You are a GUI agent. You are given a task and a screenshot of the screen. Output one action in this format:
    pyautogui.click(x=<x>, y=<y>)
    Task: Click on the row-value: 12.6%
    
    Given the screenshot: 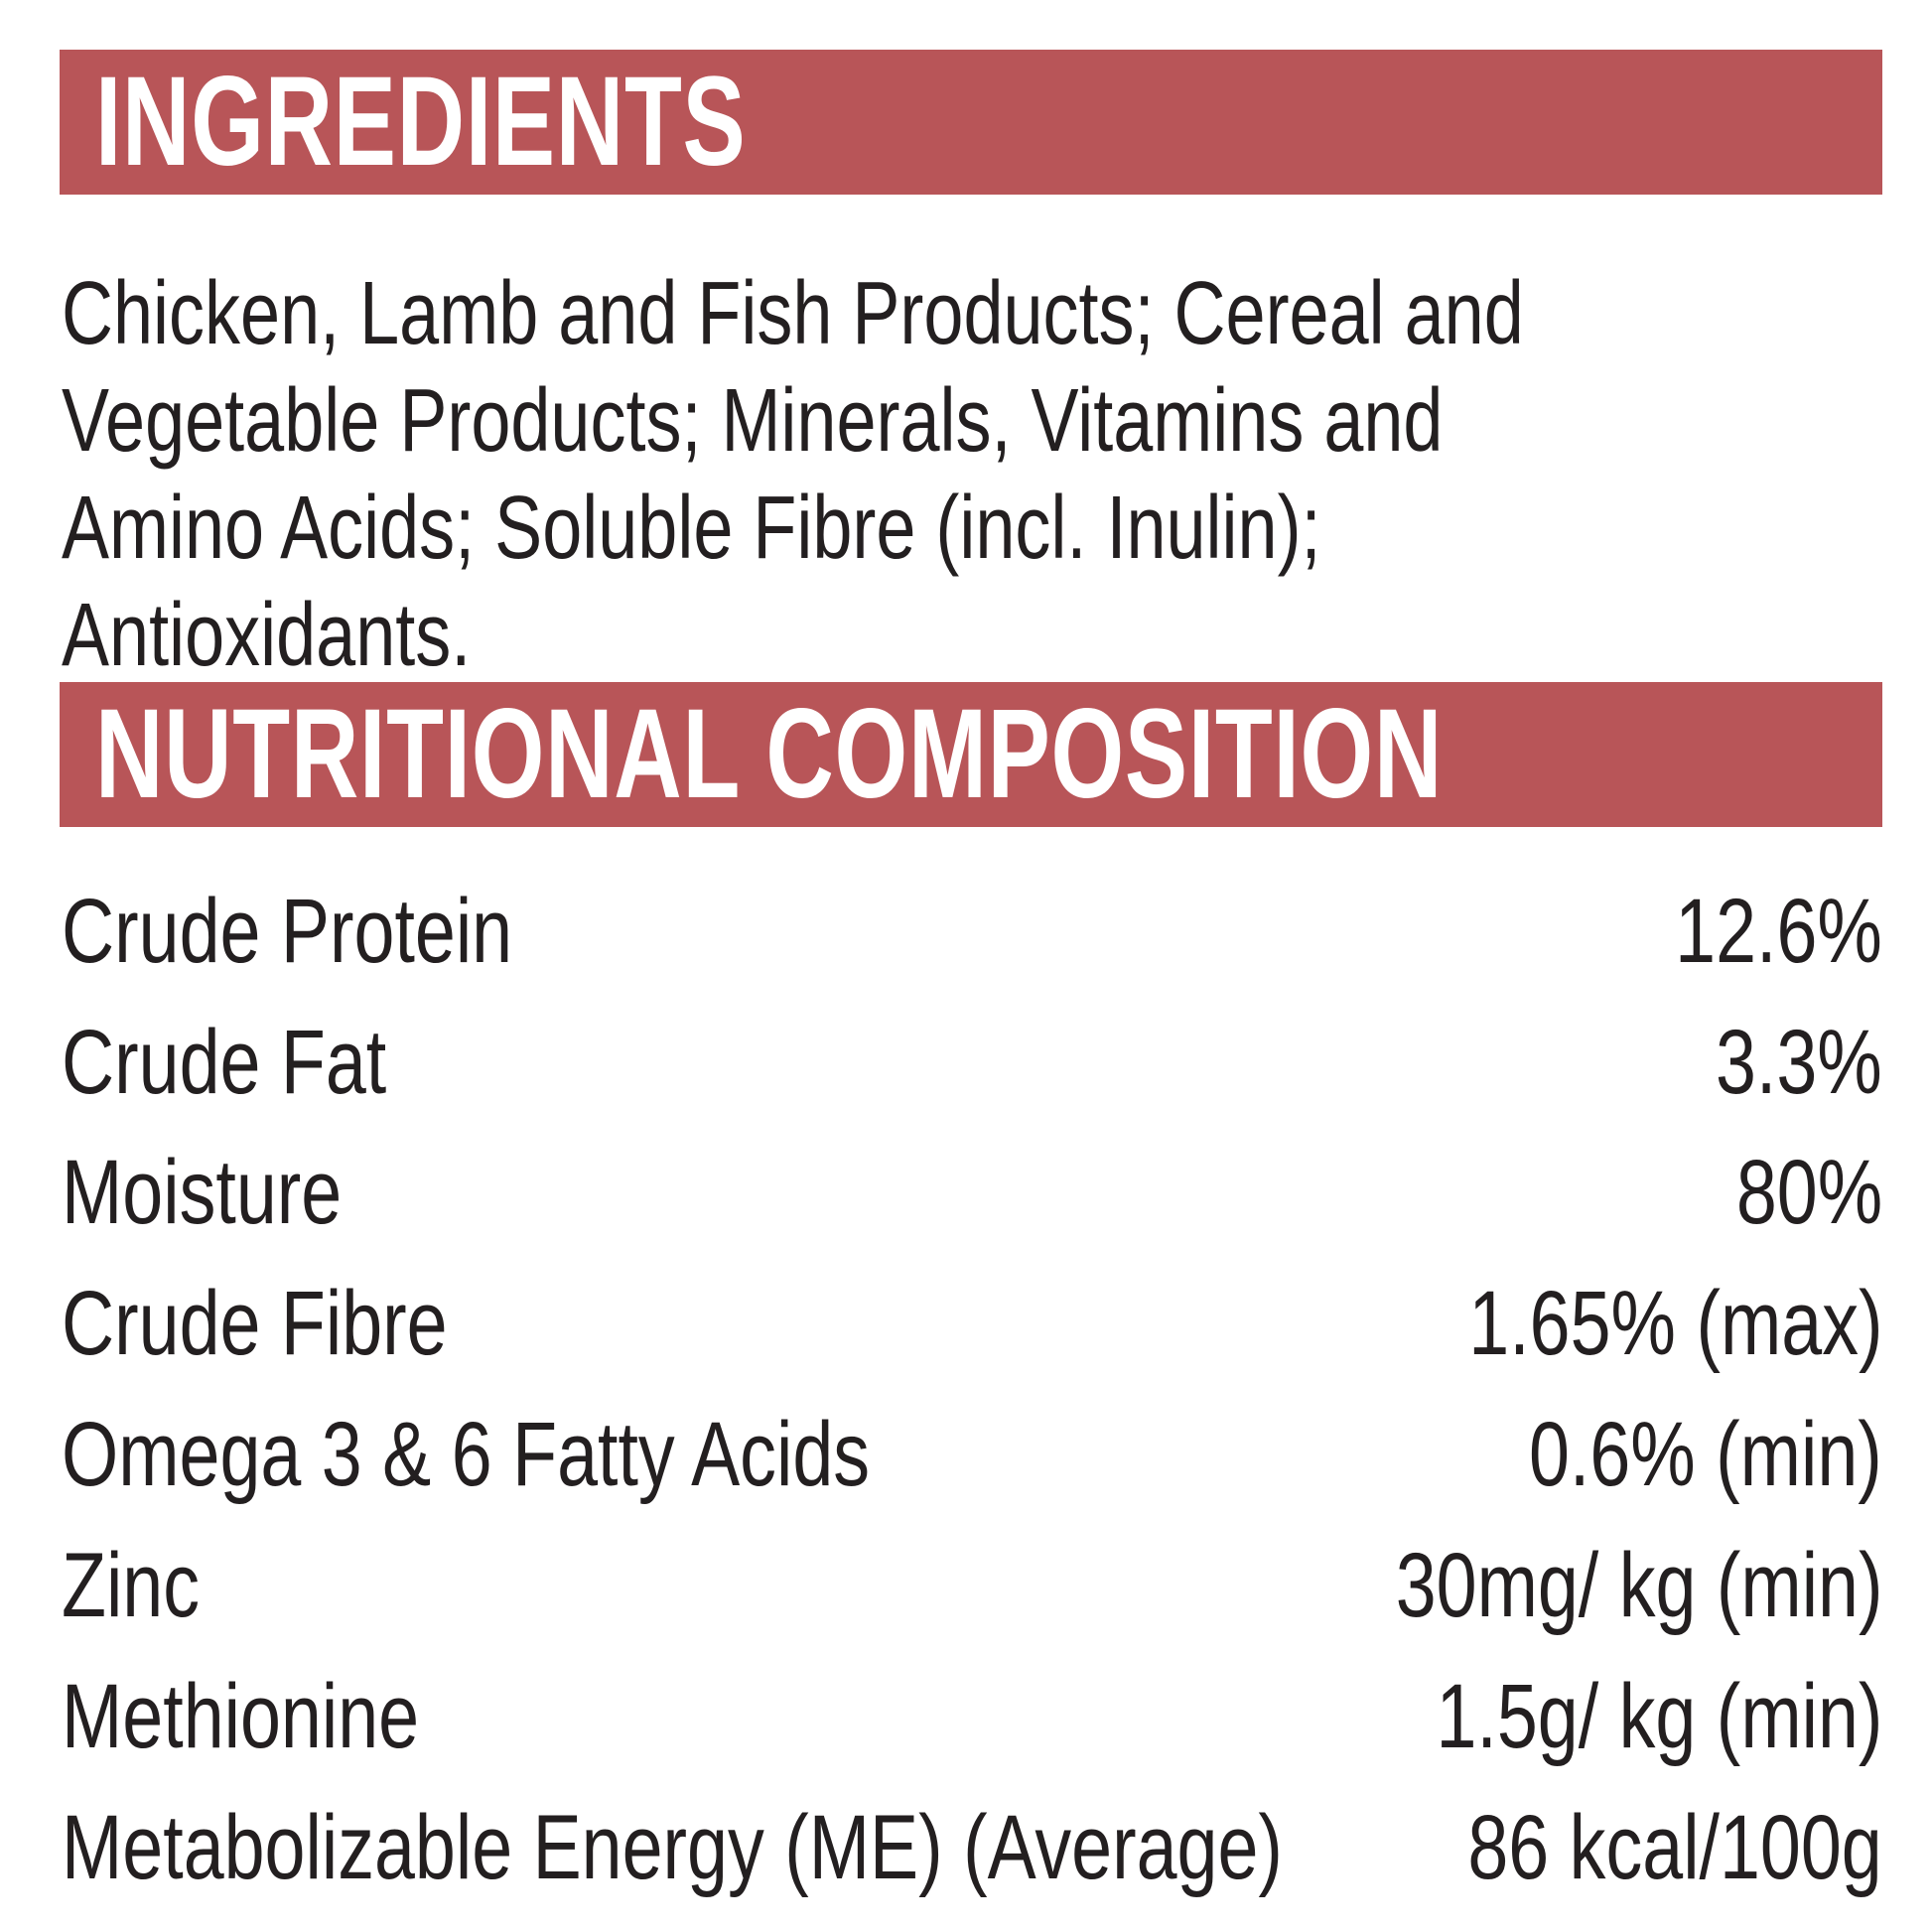 What is the action you would take?
    pyautogui.click(x=1778, y=931)
    